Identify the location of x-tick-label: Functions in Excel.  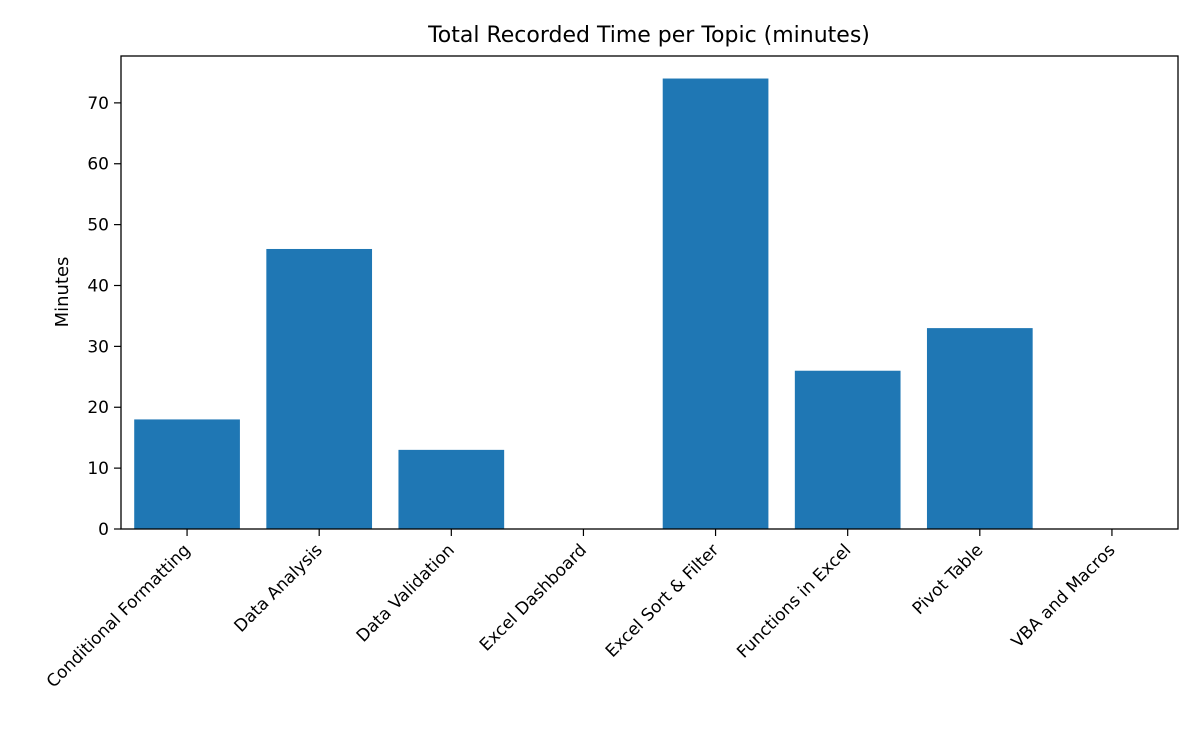
(794, 601).